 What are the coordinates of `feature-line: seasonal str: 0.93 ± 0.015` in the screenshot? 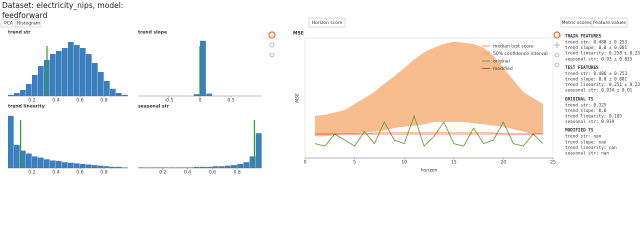 It's located at (599, 59).